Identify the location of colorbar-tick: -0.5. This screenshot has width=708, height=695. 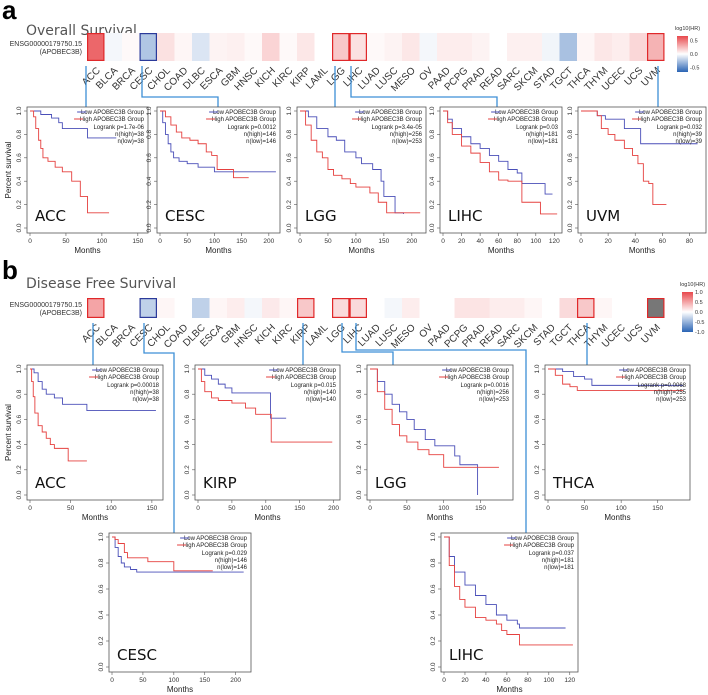
(694, 69).